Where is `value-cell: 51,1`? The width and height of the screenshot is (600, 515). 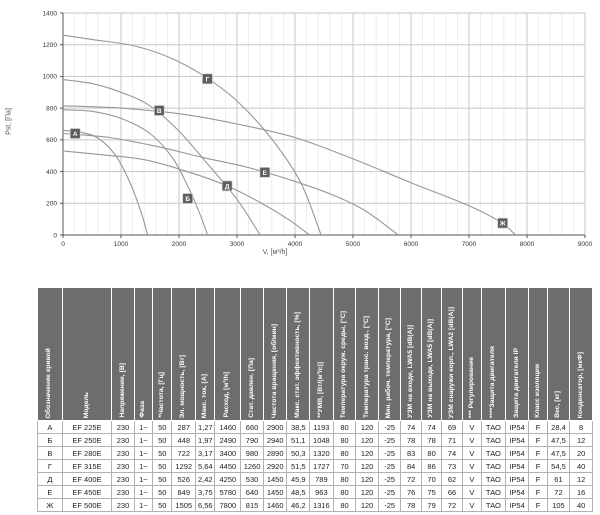 value-cell: 51,1 is located at coordinates (298, 440).